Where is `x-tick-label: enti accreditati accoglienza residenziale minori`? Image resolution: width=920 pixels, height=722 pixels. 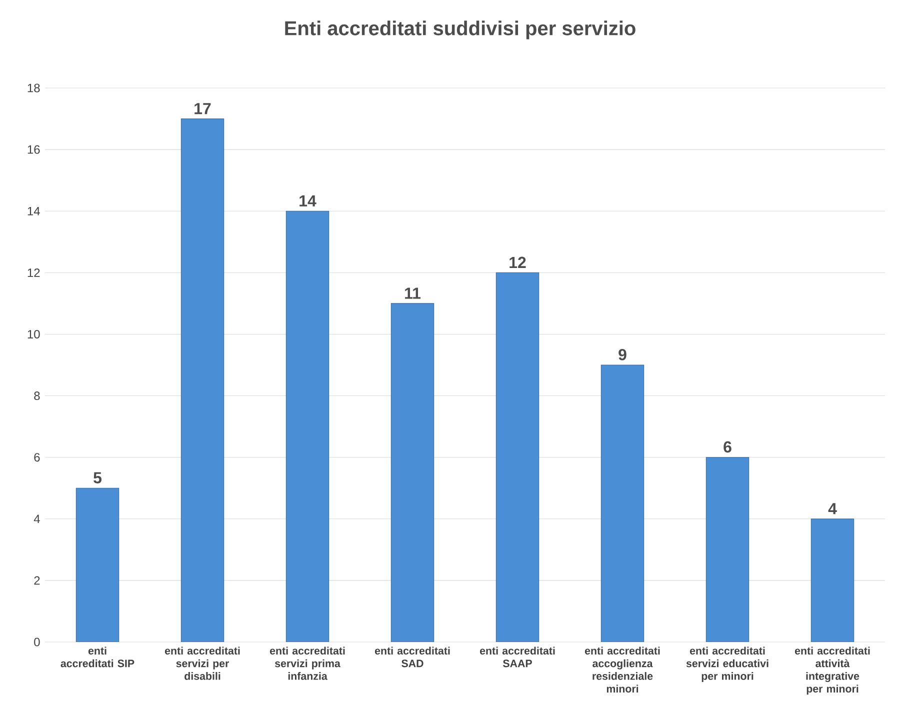 x-tick-label: enti accreditati accoglienza residenziale minori is located at coordinates (622, 669).